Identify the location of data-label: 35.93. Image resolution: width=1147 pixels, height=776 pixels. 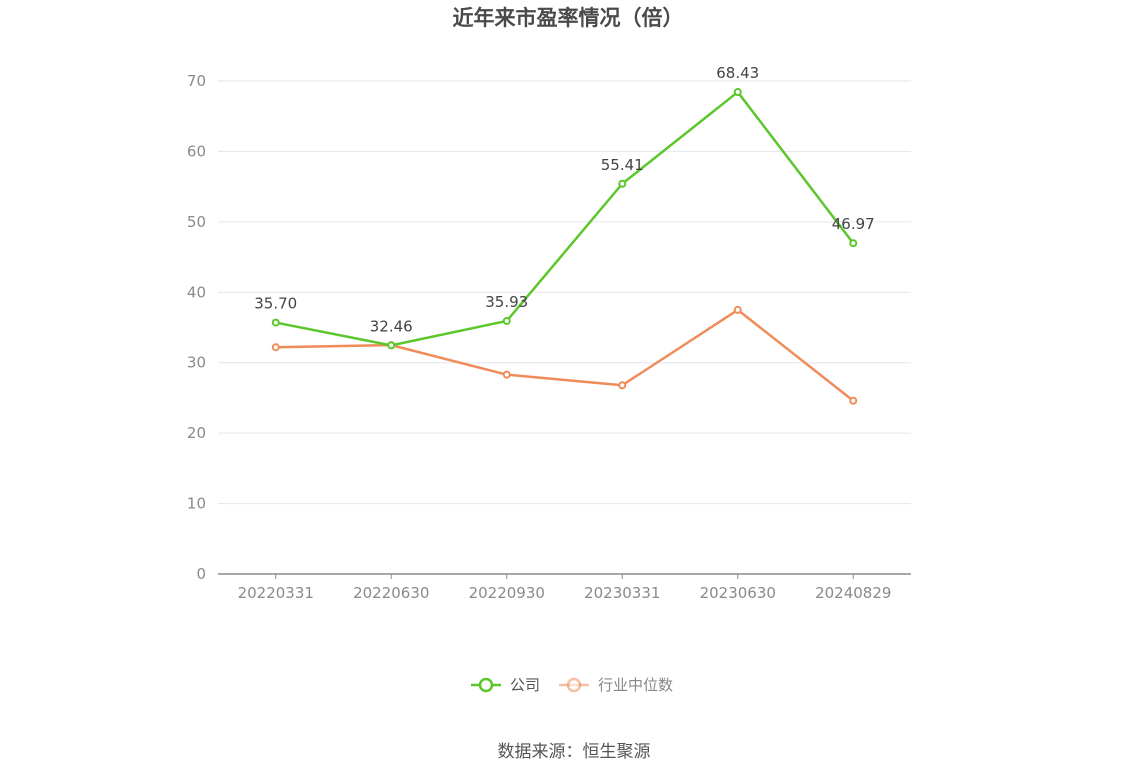
(506, 302).